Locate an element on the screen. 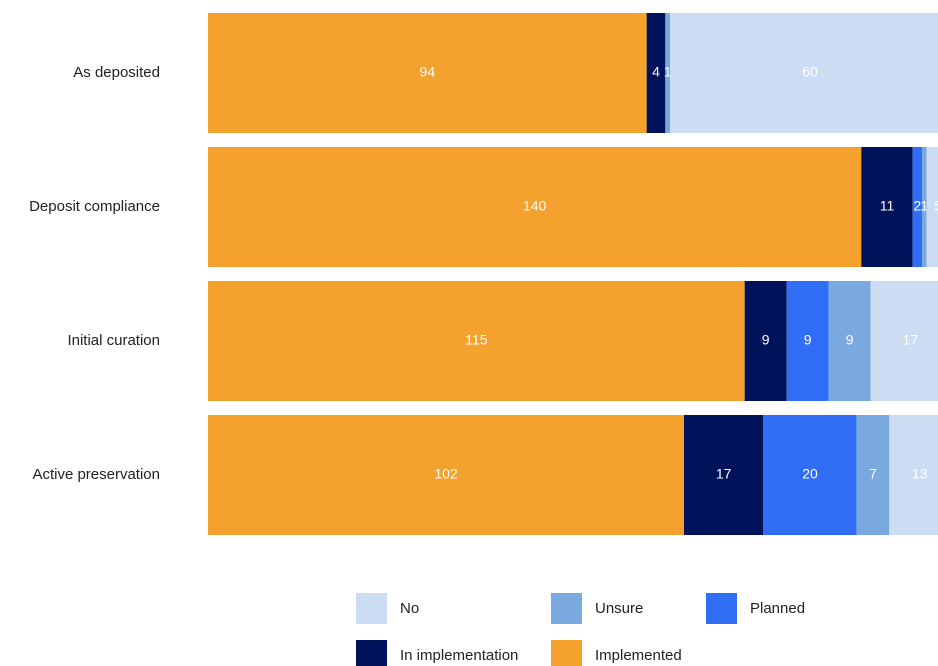 This screenshot has width=938, height=666. data-label: 2 is located at coordinates (917, 206).